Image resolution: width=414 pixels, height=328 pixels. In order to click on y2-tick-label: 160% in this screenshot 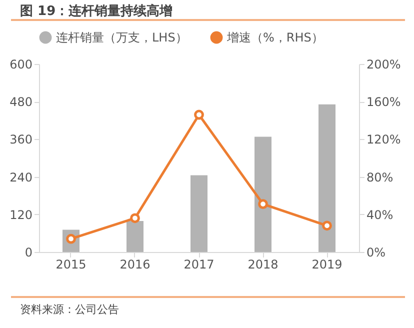, I will do `click(383, 102)`.